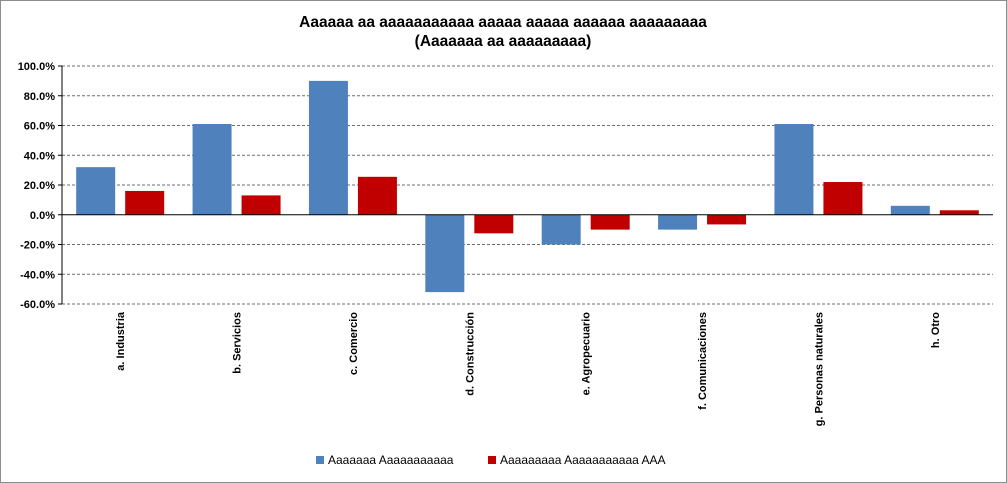 This screenshot has height=483, width=1007. Describe the element at coordinates (238, 343) in the screenshot. I see `category-label: b. Servicios` at that location.